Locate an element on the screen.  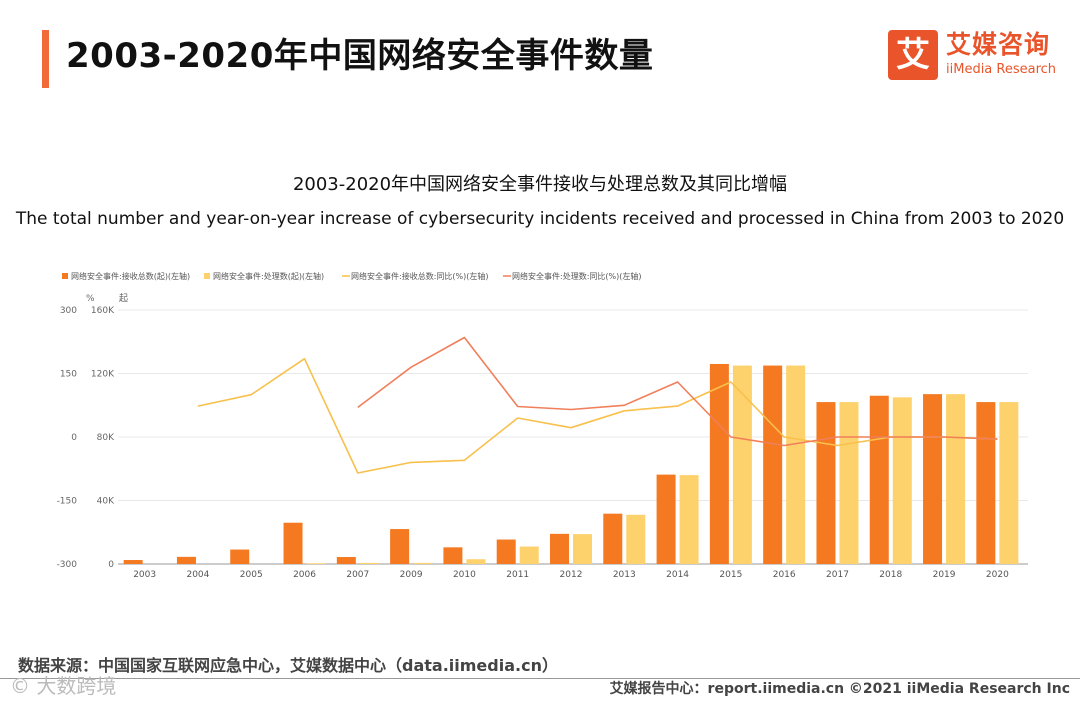
data-source: 数据来源：中国国家互联网应急中心，艾媒数据中心（data.iimedia.cn） is located at coordinates (288, 665).